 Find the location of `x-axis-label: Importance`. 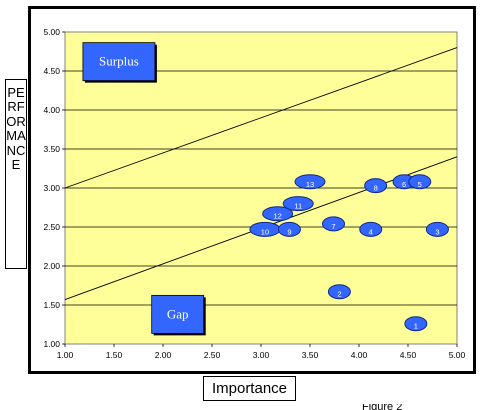

x-axis-label: Importance is located at coordinates (249, 388).